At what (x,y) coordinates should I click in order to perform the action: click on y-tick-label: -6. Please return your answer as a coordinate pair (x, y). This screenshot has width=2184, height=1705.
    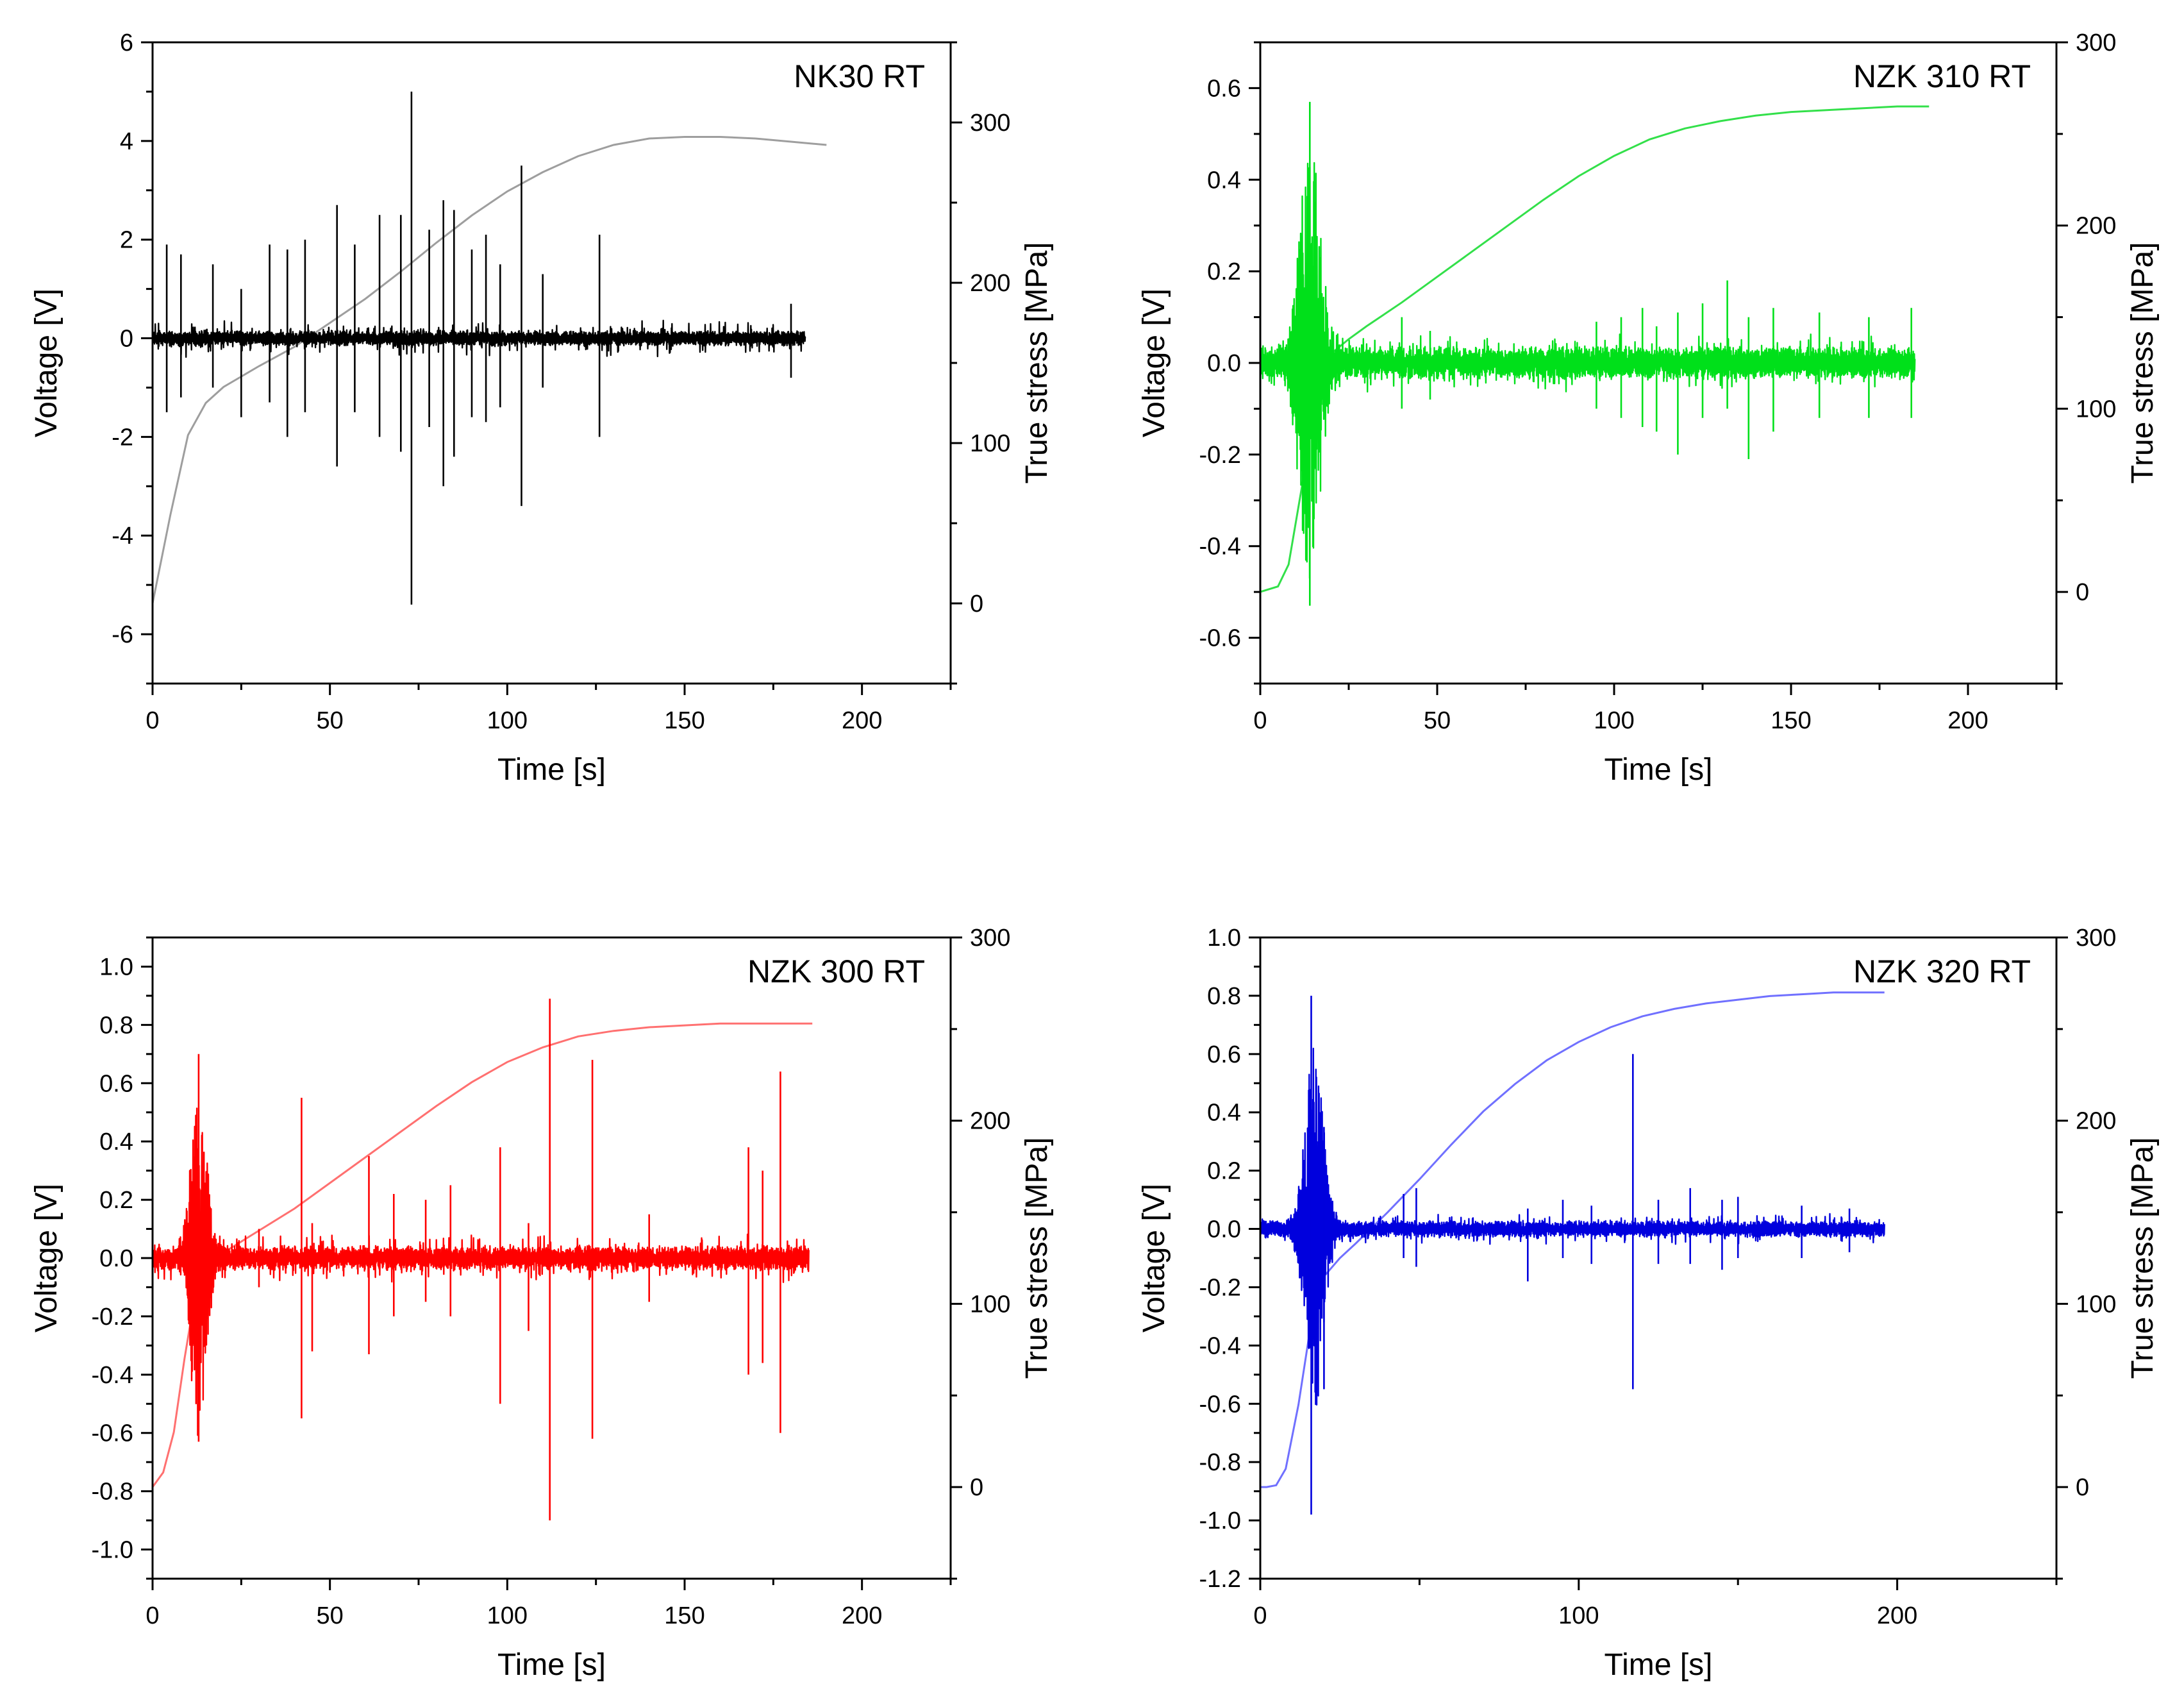
    Looking at the image, I should click on (123, 634).